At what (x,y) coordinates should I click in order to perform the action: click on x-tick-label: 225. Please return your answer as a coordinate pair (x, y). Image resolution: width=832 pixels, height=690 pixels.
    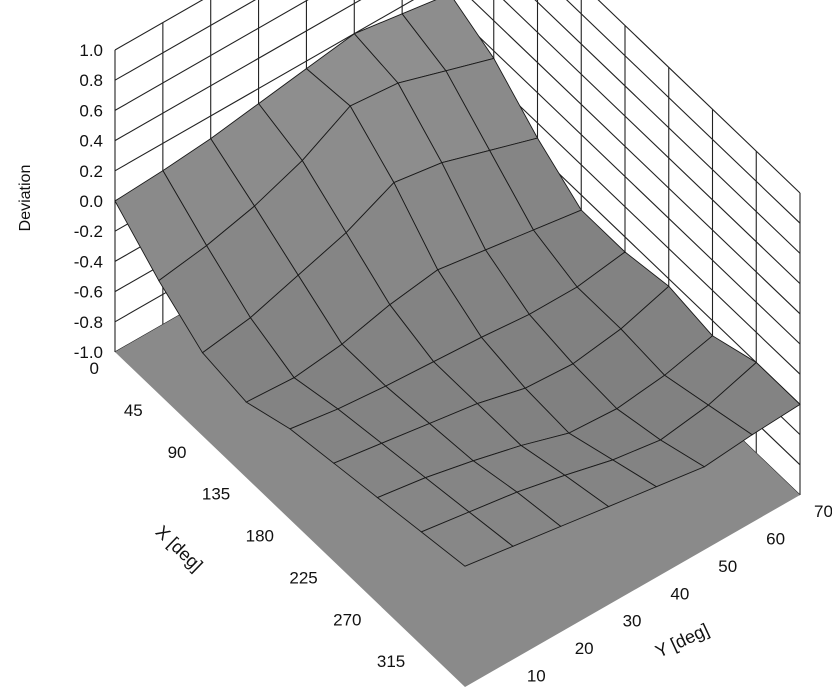
    Looking at the image, I should click on (303, 577).